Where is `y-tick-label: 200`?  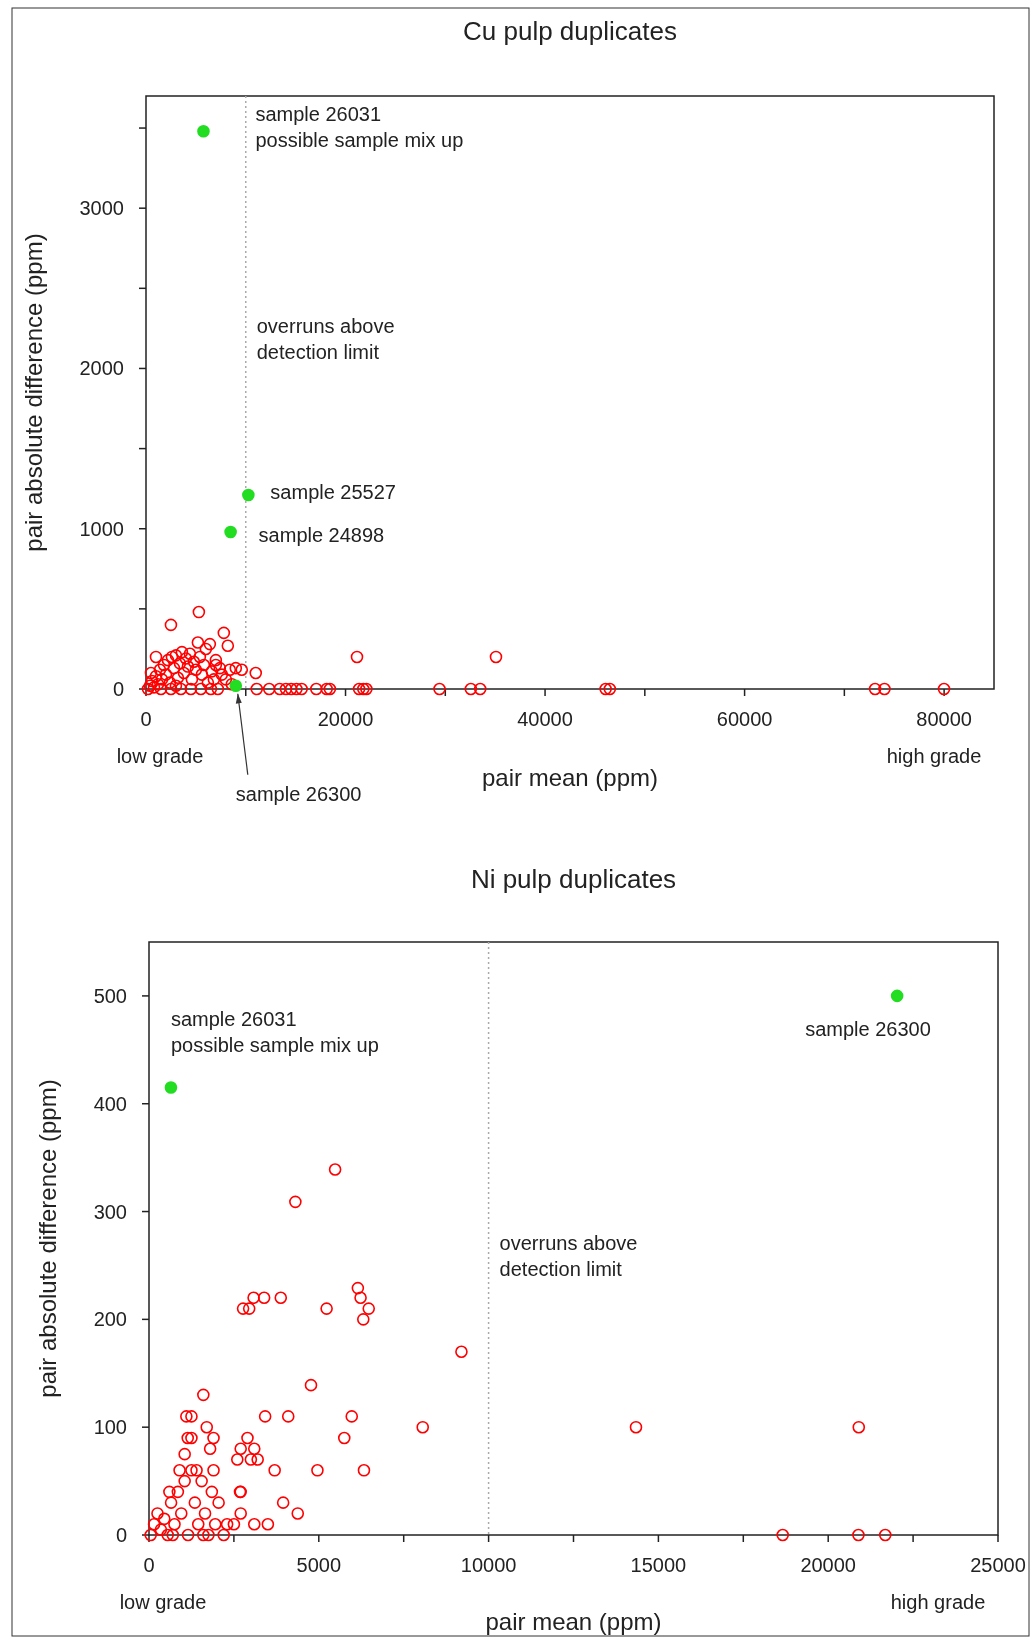
y-tick-label: 200 is located at coordinates (110, 1319).